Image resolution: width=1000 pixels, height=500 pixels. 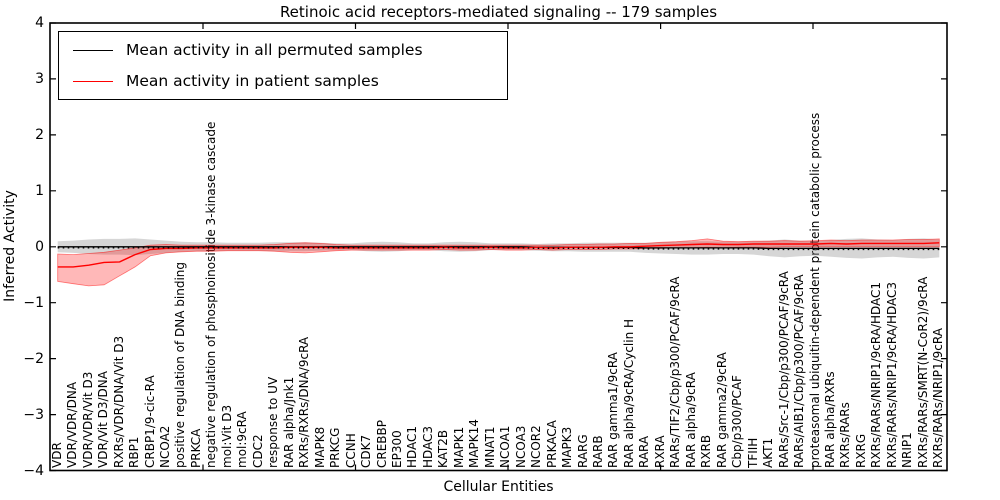 What do you see at coordinates (412, 446) in the screenshot?
I see `x-tick-label: HDAC1` at bounding box center [412, 446].